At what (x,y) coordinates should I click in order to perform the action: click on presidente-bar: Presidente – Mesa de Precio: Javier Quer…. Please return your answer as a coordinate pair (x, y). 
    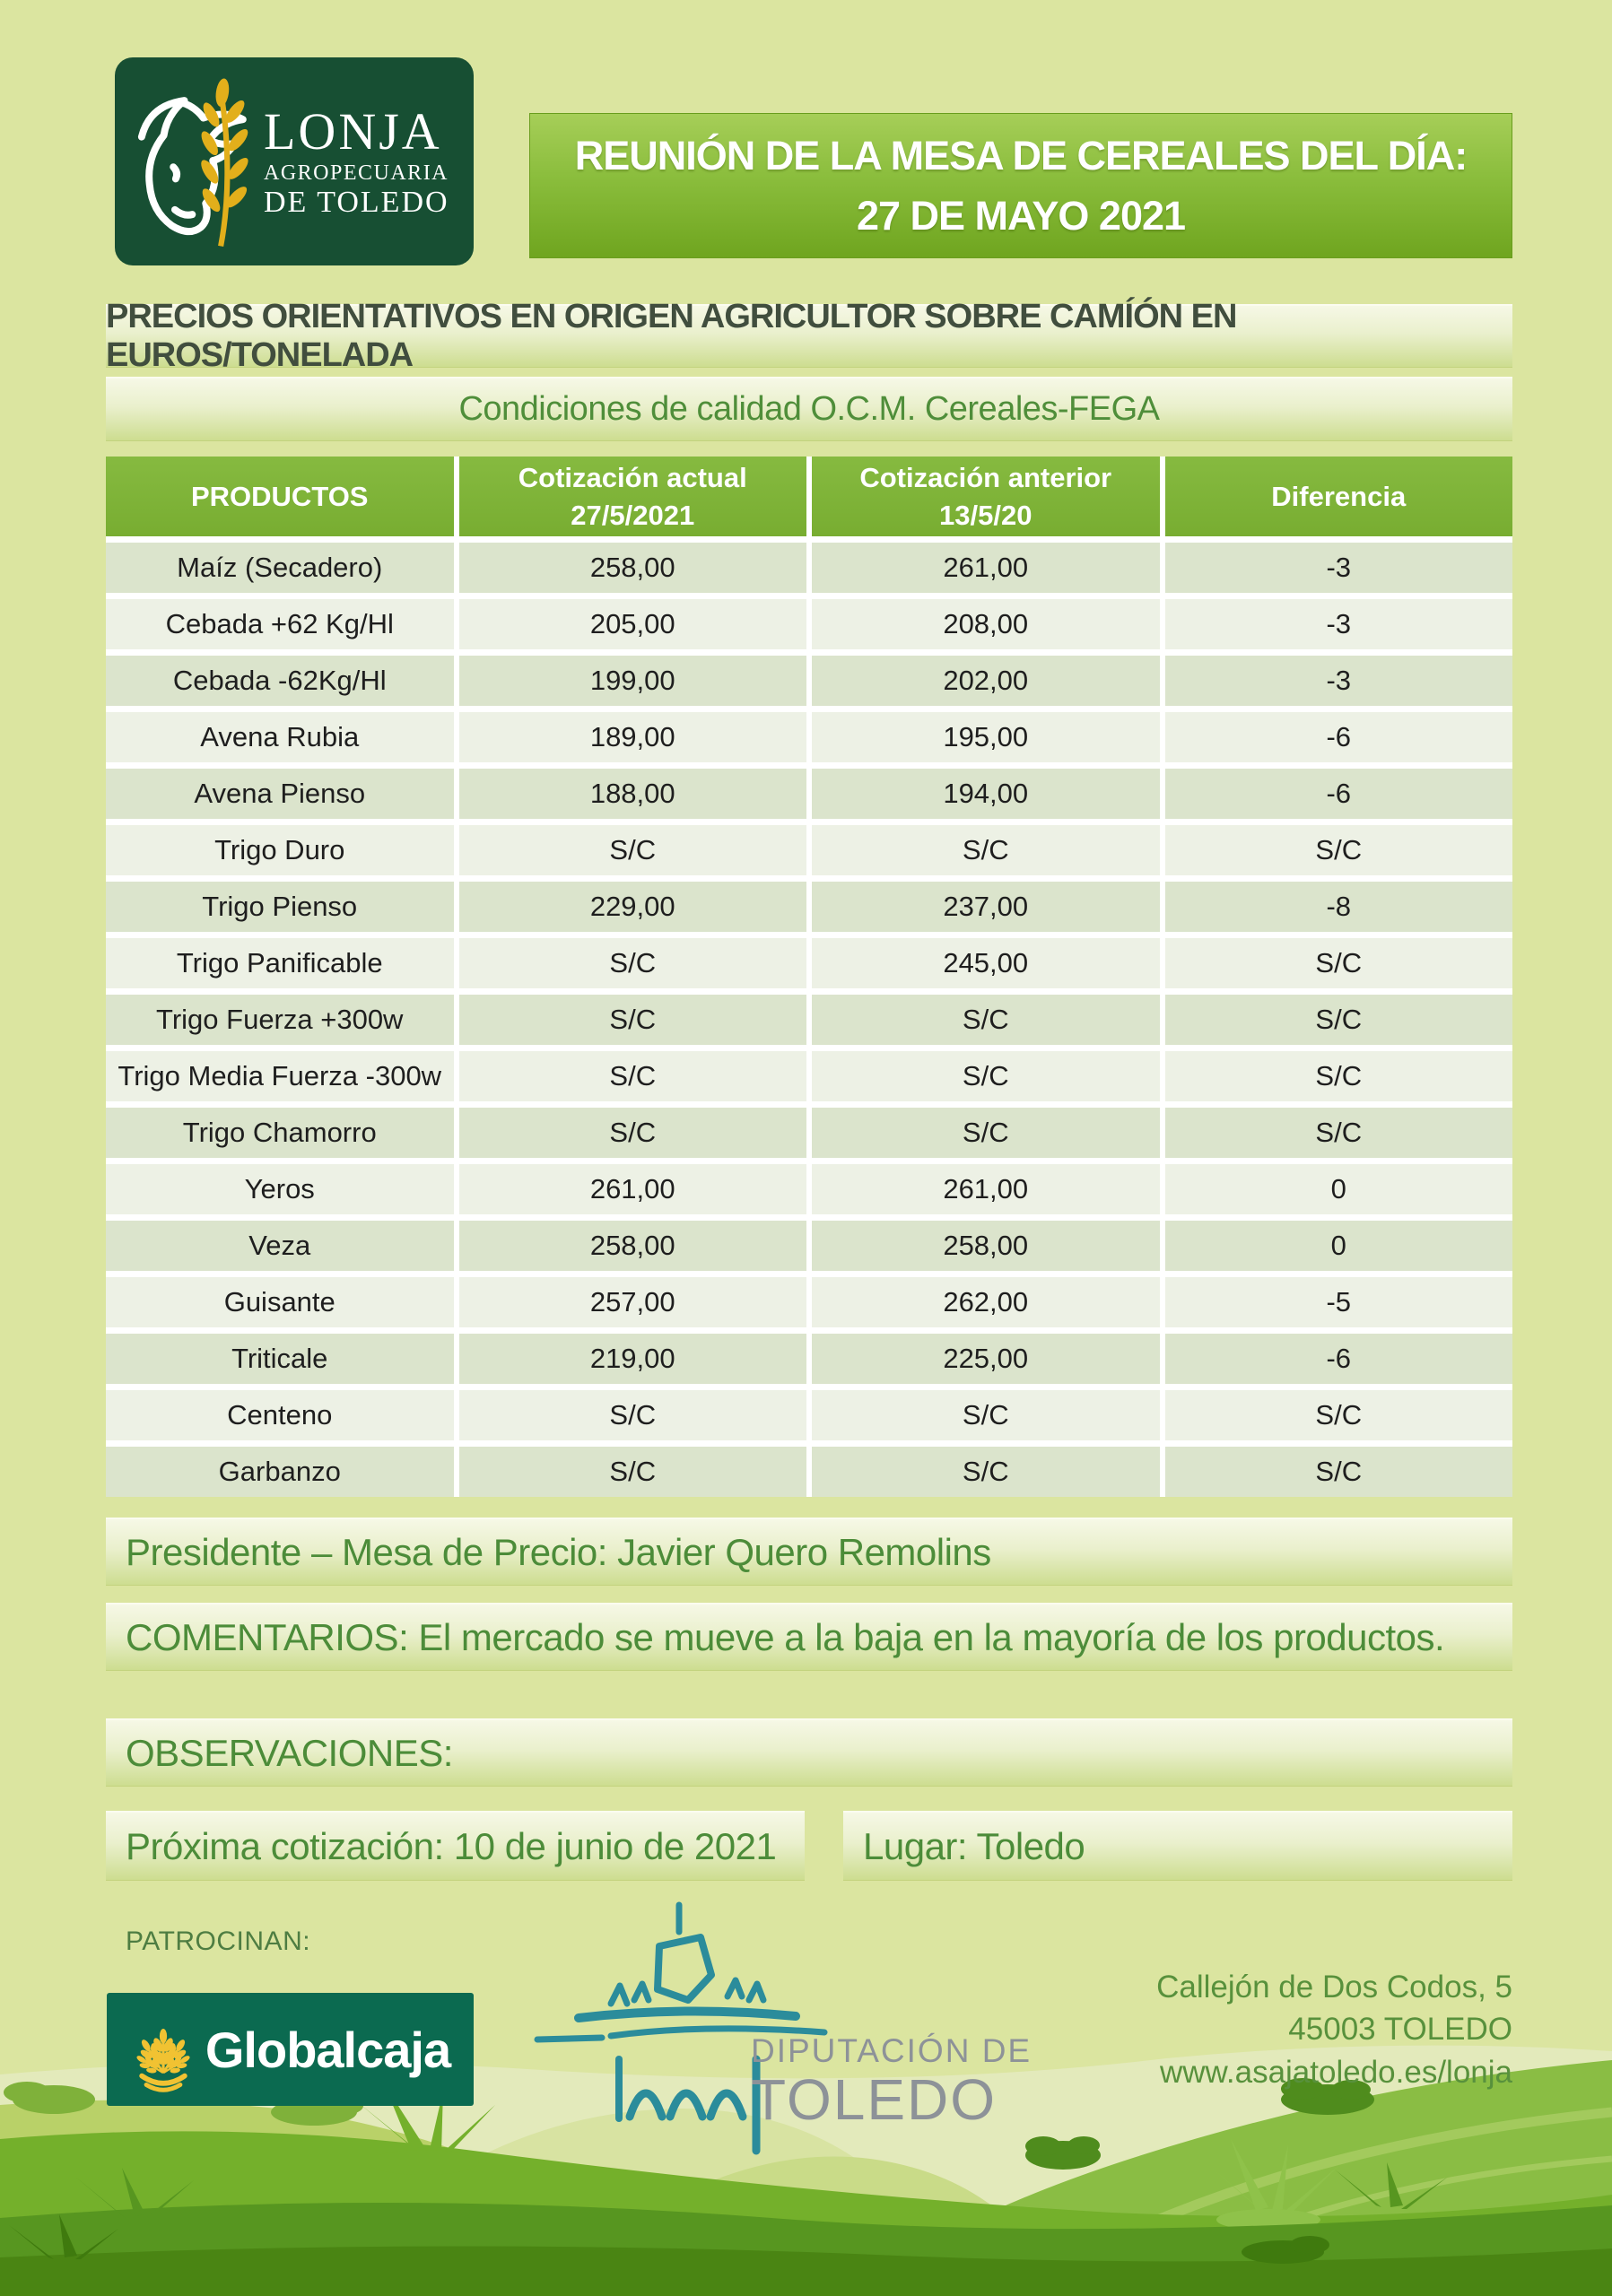
    Looking at the image, I should click on (809, 1552).